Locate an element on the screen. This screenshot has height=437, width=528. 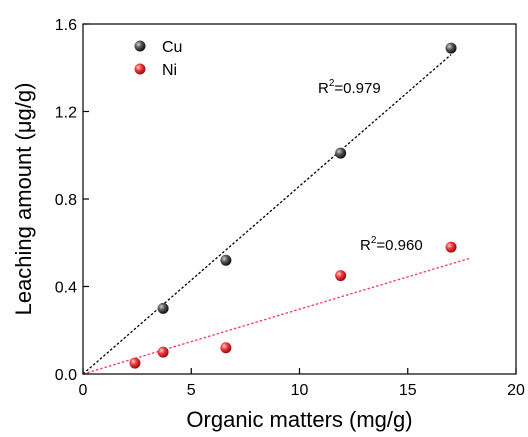
x-tick-label: 15 is located at coordinates (408, 390).